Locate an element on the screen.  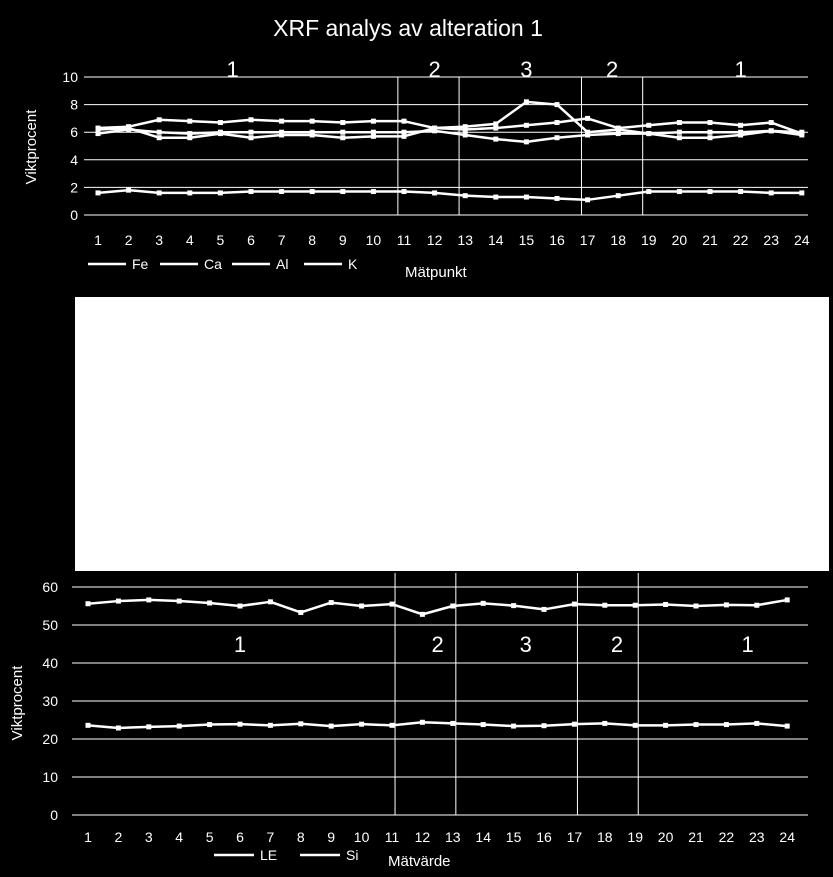
top-chart-x-tick-label: 5 is located at coordinates (221, 240).